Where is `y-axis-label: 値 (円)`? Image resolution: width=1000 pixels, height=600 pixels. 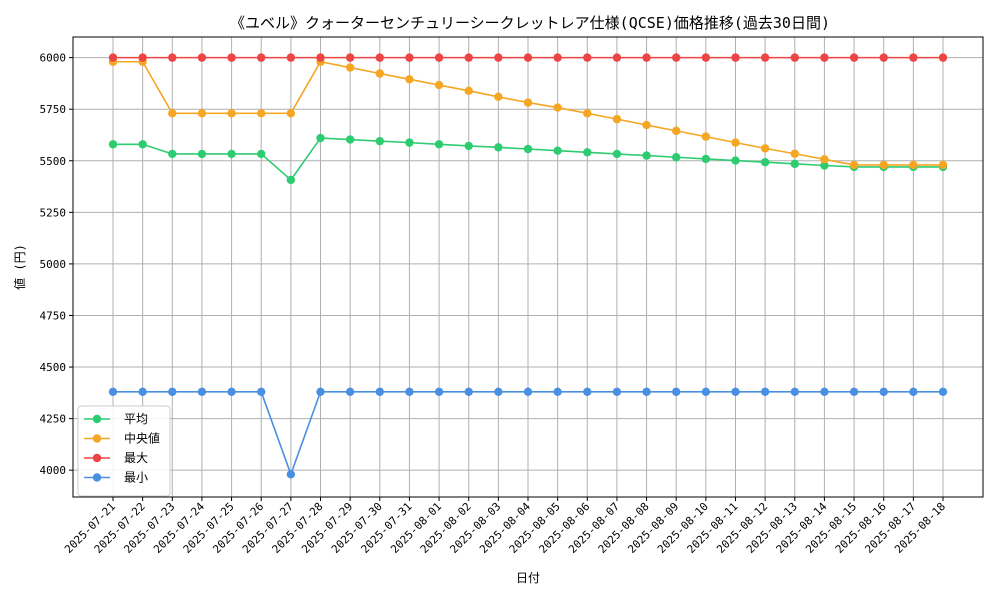
y-axis-label: 値 (円) is located at coordinates (19, 267).